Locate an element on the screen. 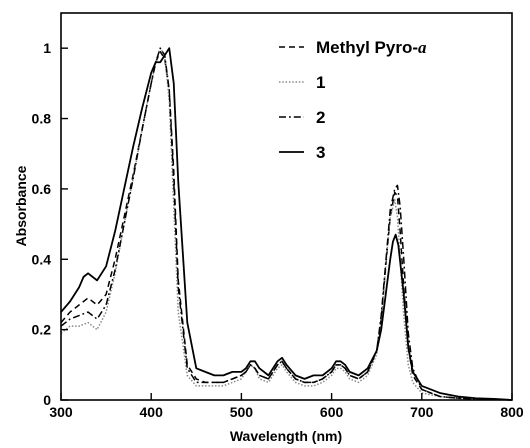 Image resolution: width=530 pixels, height=448 pixels. y-tick-label: 1 is located at coordinates (47, 48).